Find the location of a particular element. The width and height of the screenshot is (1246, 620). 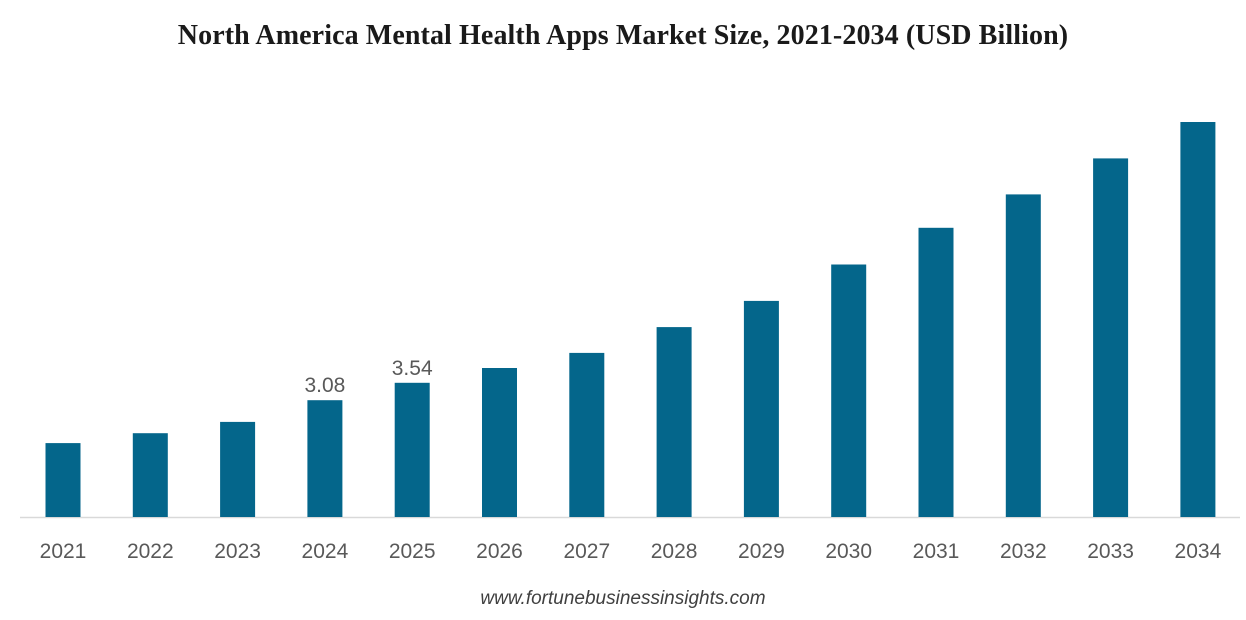

x-tick-label-2028: 2028 is located at coordinates (674, 551).